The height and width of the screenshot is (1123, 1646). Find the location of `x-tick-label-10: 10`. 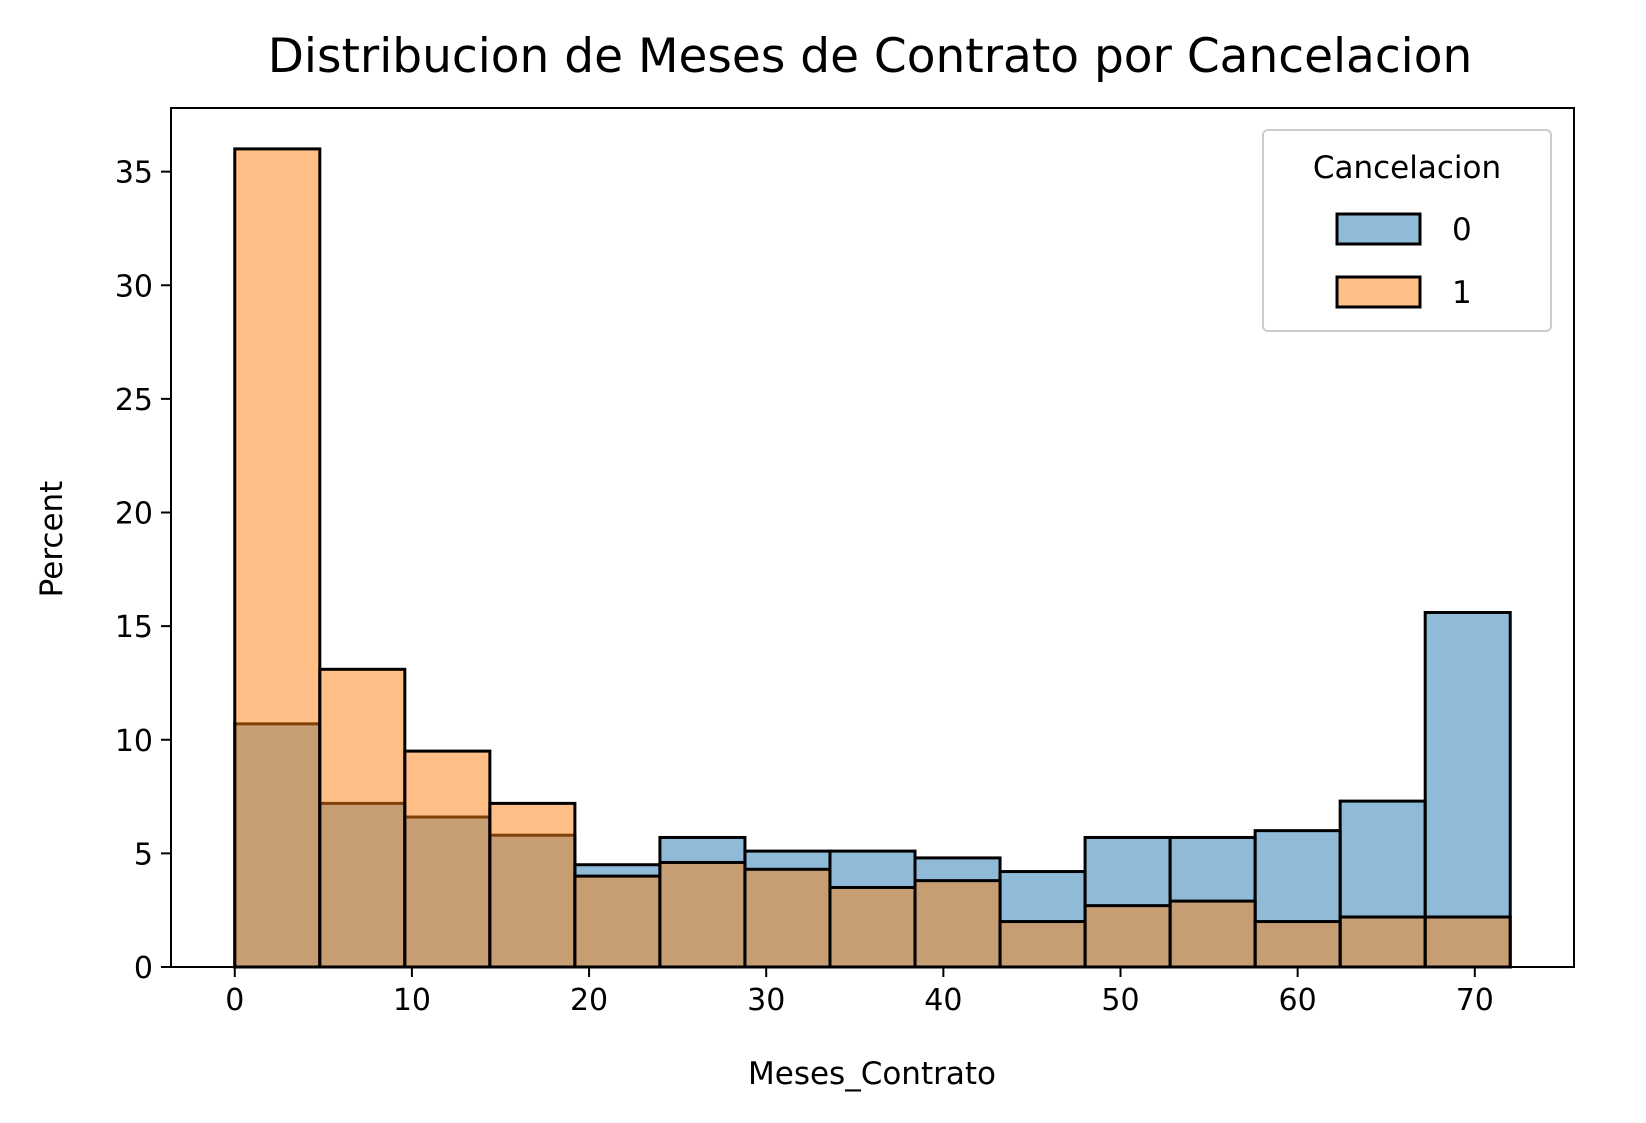

x-tick-label-10: 10 is located at coordinates (412, 1000).